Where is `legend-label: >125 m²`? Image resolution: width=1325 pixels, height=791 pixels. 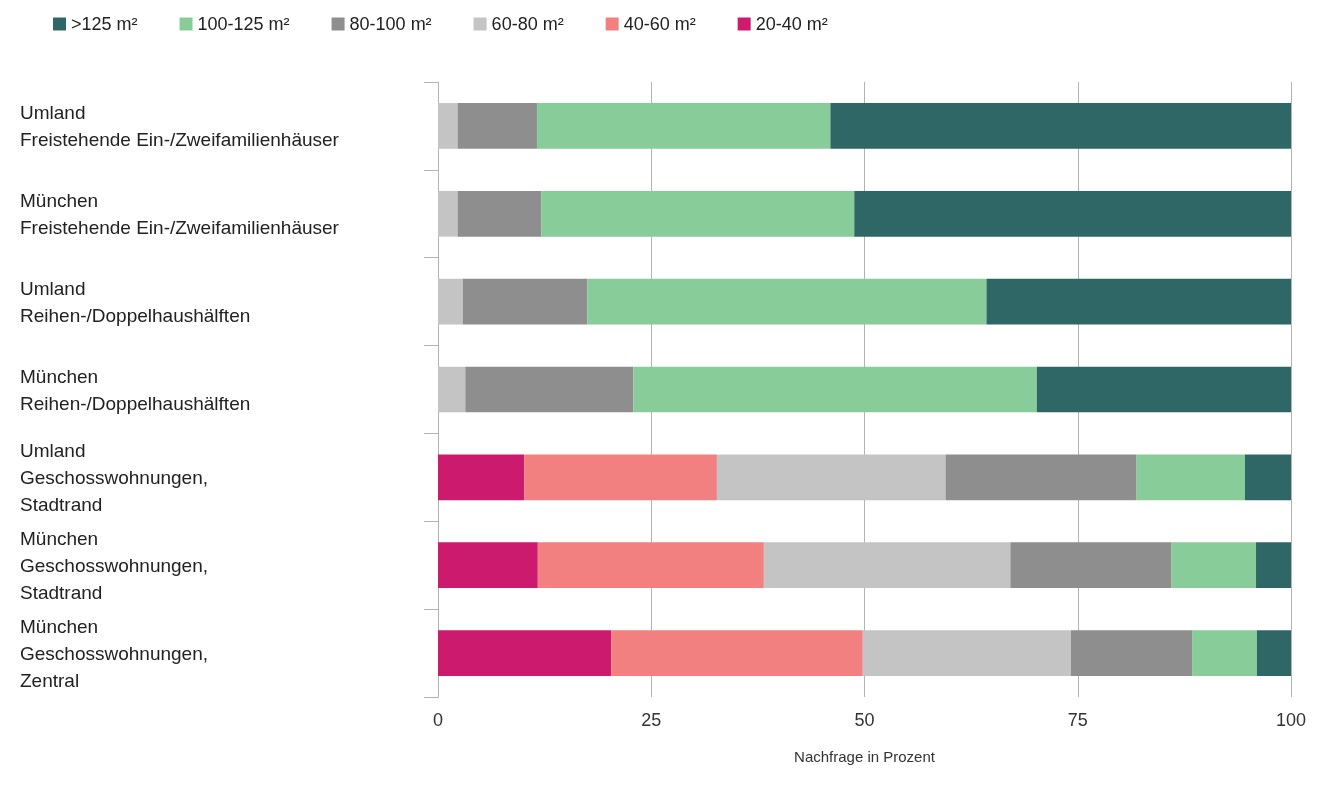
legend-label: >125 m² is located at coordinates (104, 24).